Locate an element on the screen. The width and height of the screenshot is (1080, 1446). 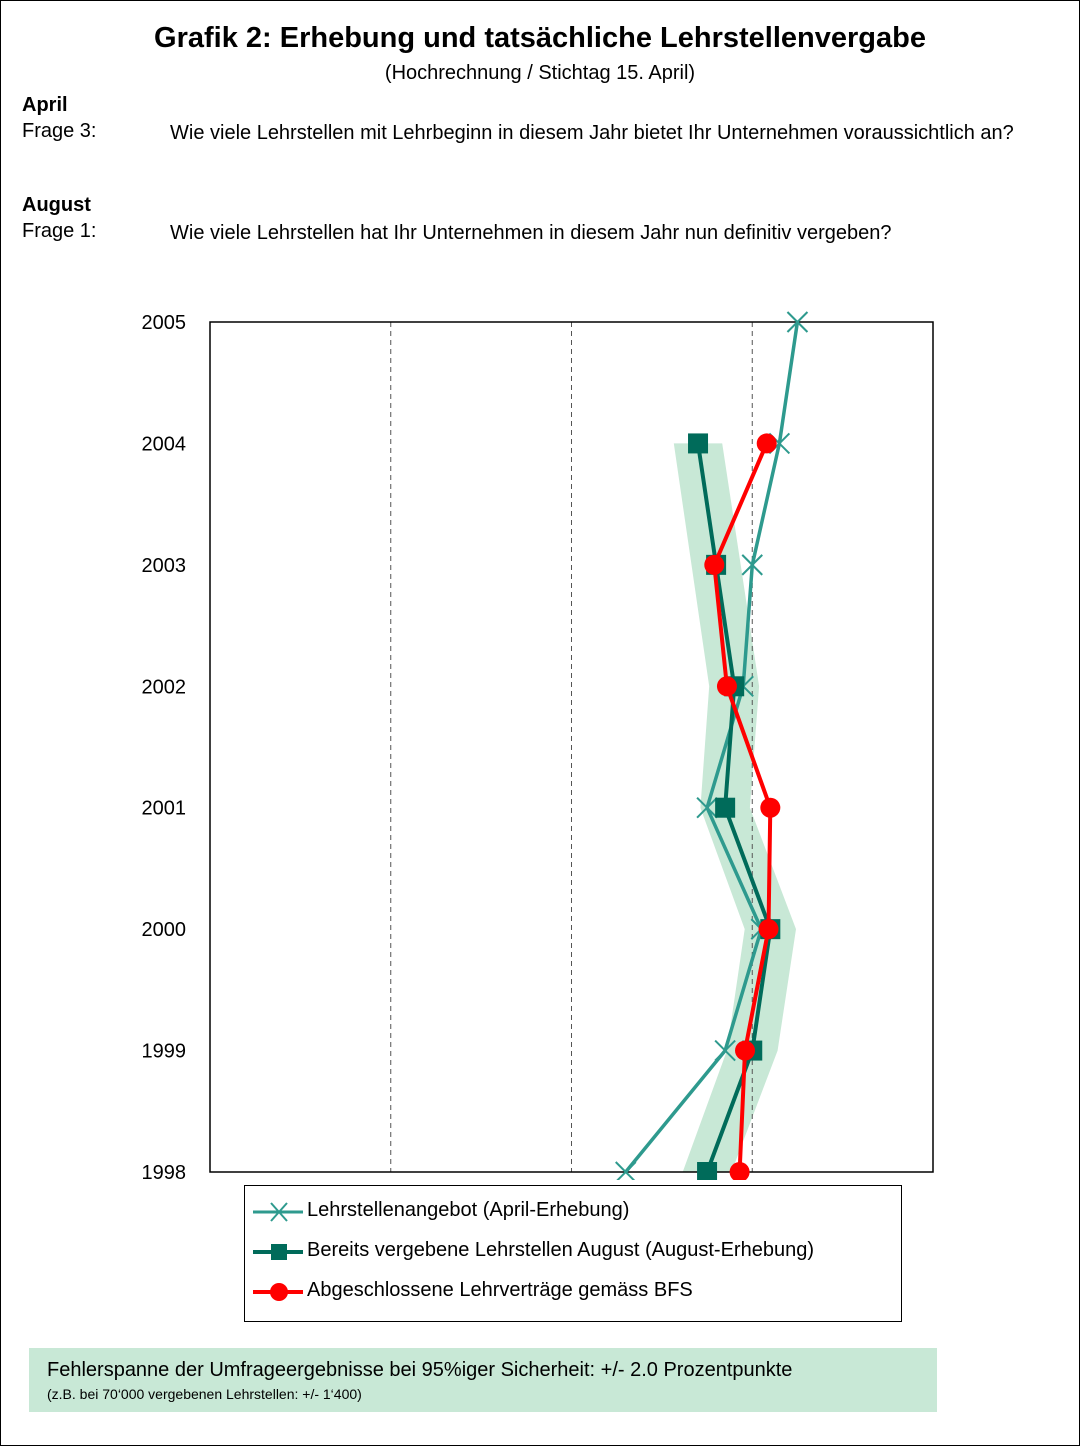
y-tick-label-2005: 2005 is located at coordinates (164, 323).